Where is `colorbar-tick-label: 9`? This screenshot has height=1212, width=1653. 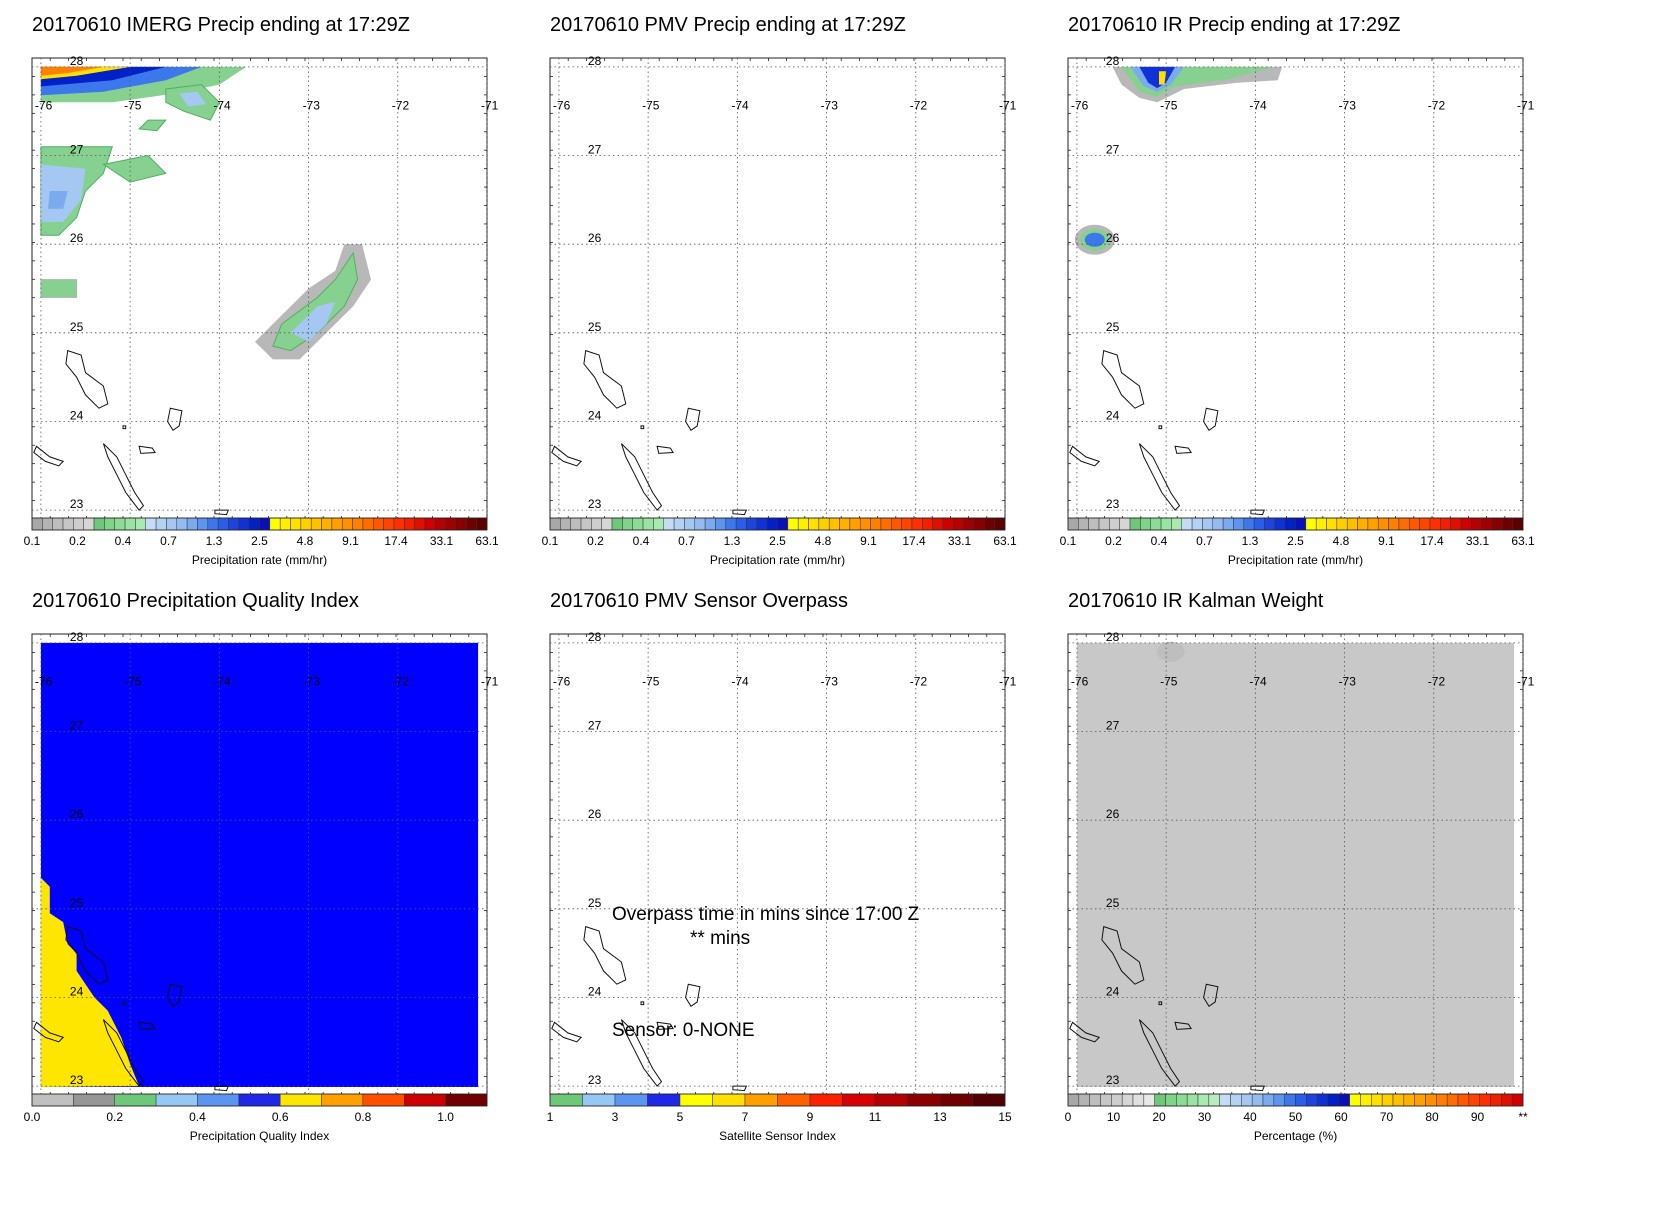
colorbar-tick-label: 9 is located at coordinates (810, 1117).